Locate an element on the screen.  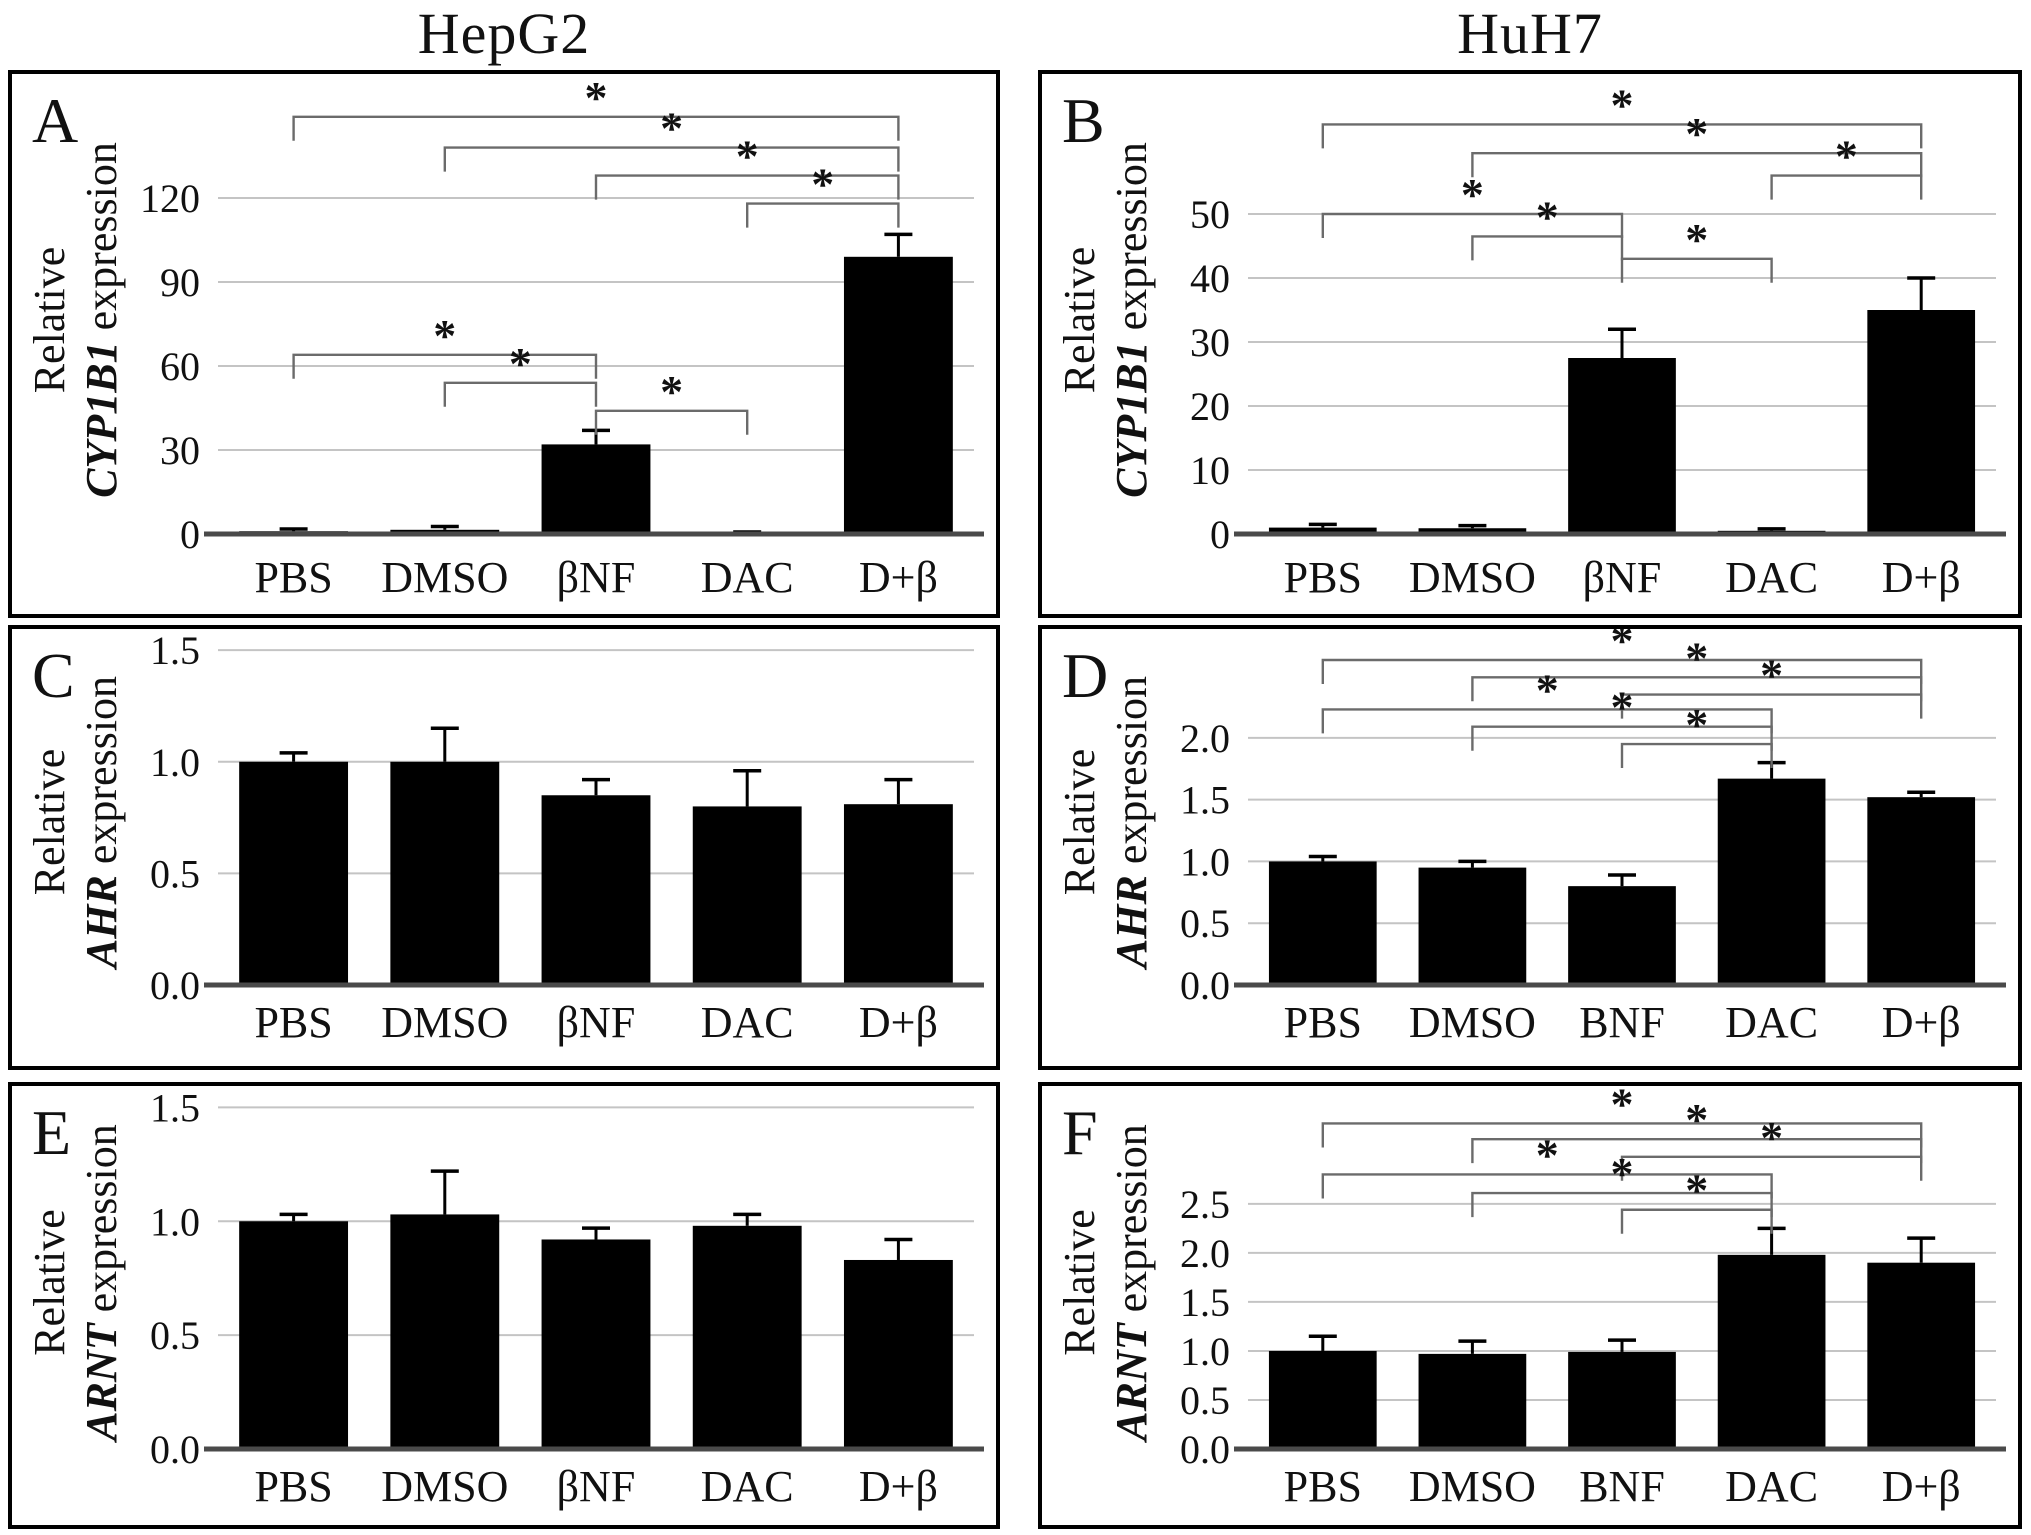
bracket-βNF-DAC is located at coordinates (1696, 270).